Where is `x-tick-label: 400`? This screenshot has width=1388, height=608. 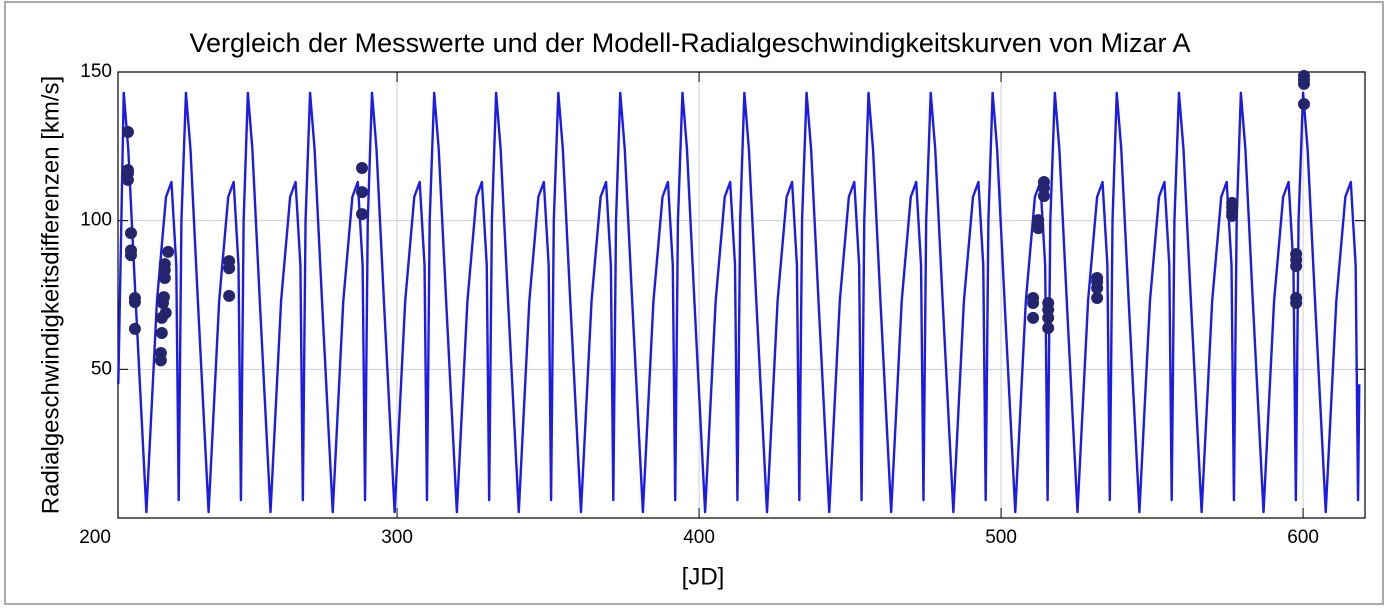
x-tick-label: 400 is located at coordinates (699, 537).